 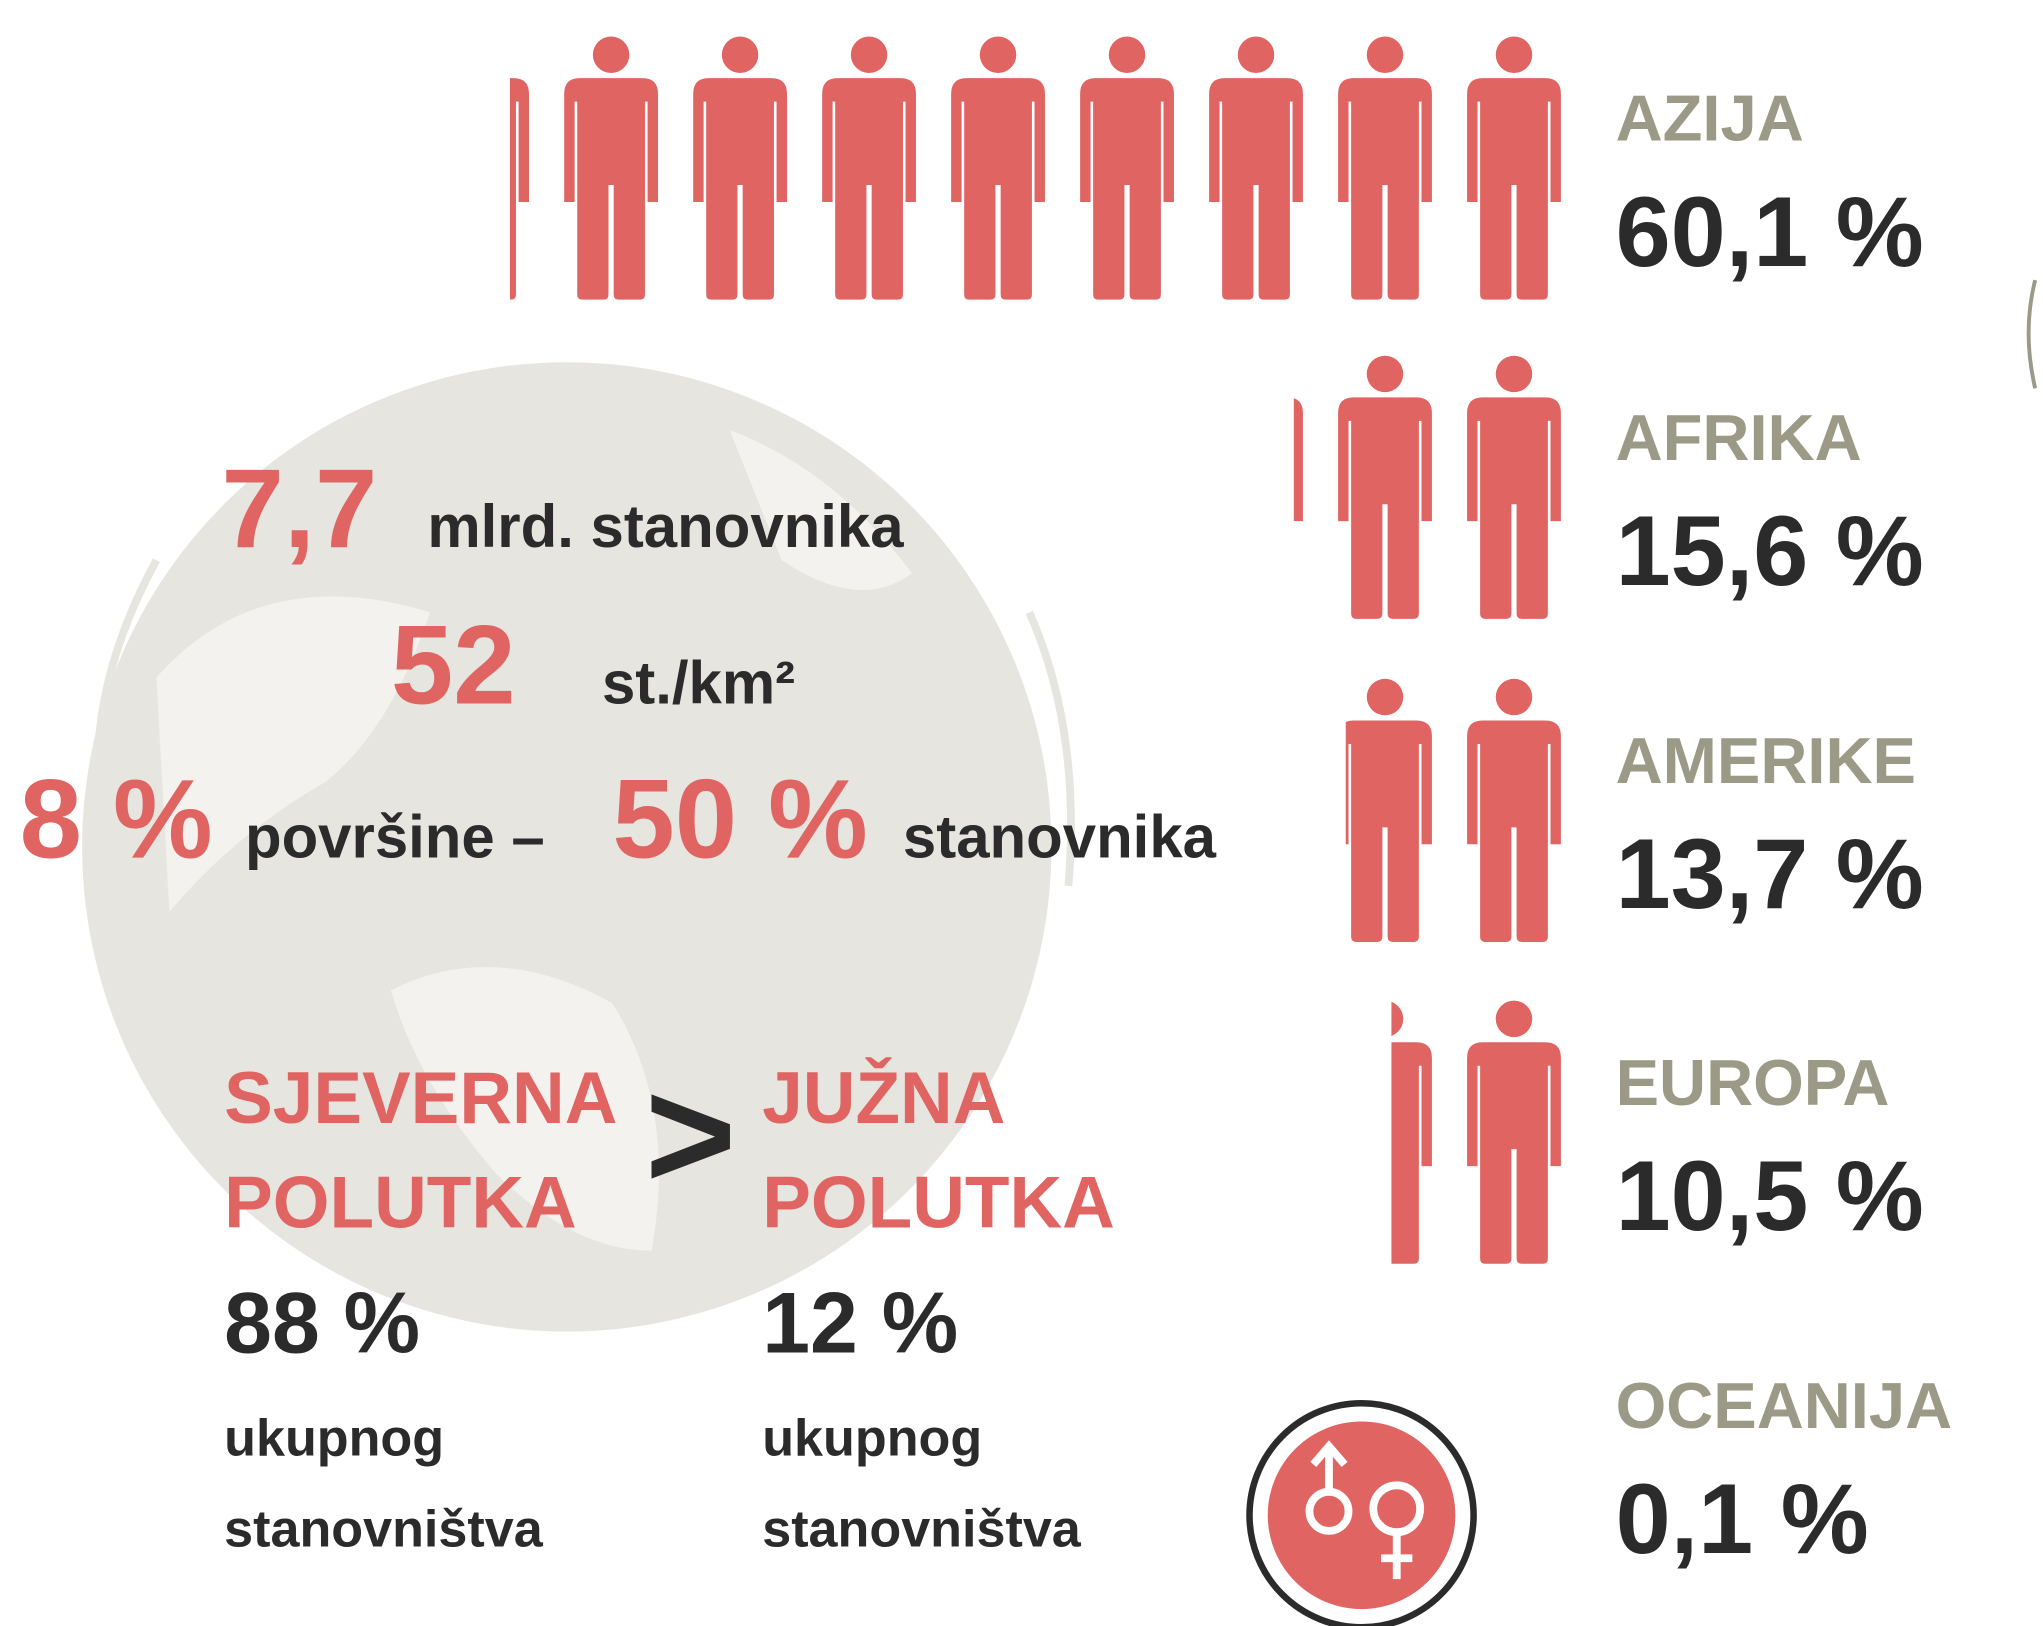 I want to click on edge-arc, so click(x=2032, y=334).